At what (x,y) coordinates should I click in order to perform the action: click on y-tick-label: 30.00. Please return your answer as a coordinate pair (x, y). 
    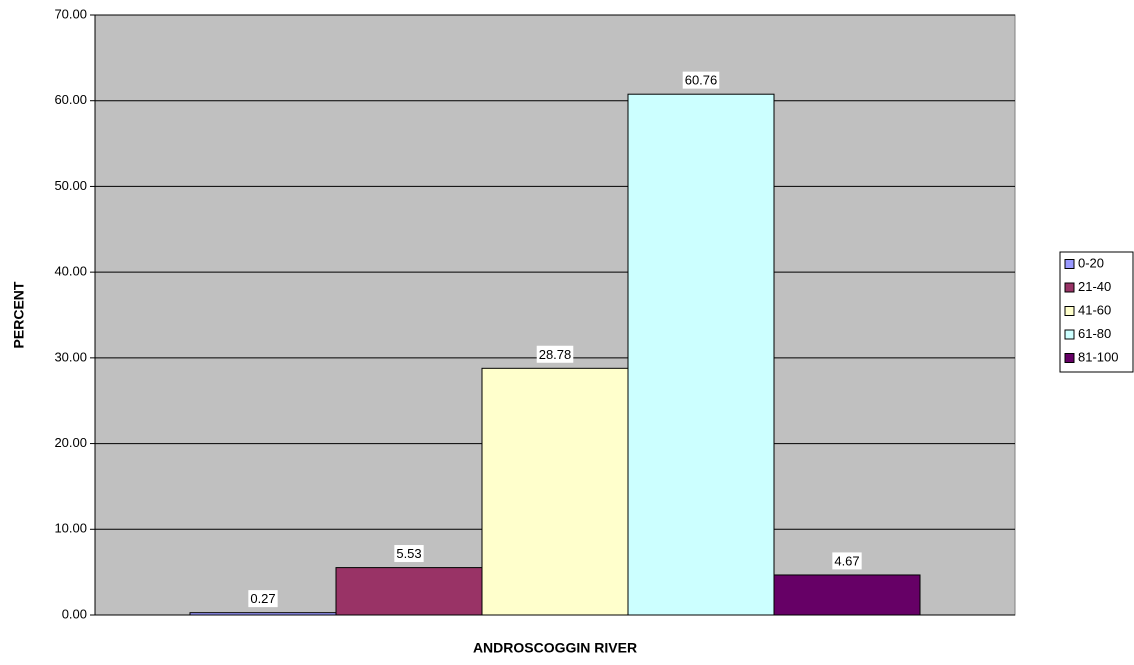
    Looking at the image, I should click on (70, 356).